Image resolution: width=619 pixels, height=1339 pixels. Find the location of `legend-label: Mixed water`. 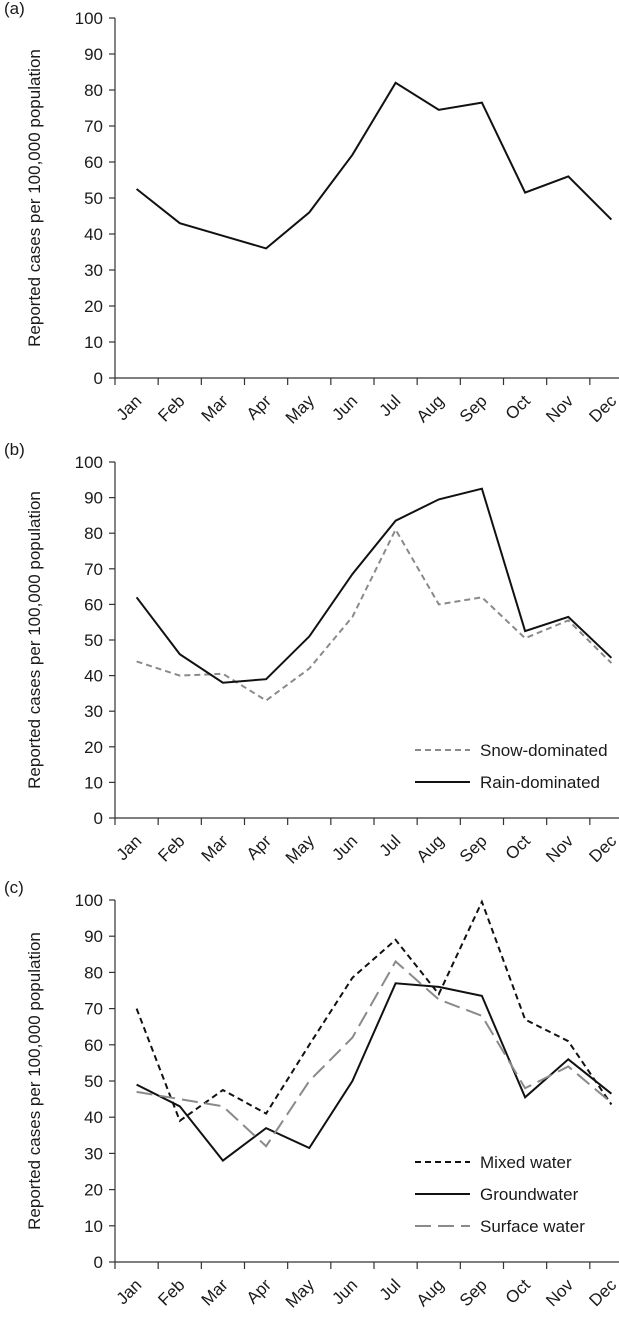

legend-label: Mixed water is located at coordinates (526, 1162).